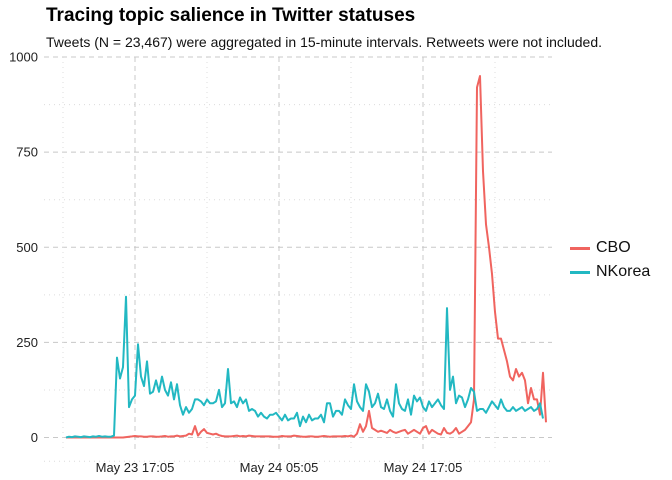  What do you see at coordinates (27, 342) in the screenshot?
I see `y-tick-label: 250` at bounding box center [27, 342].